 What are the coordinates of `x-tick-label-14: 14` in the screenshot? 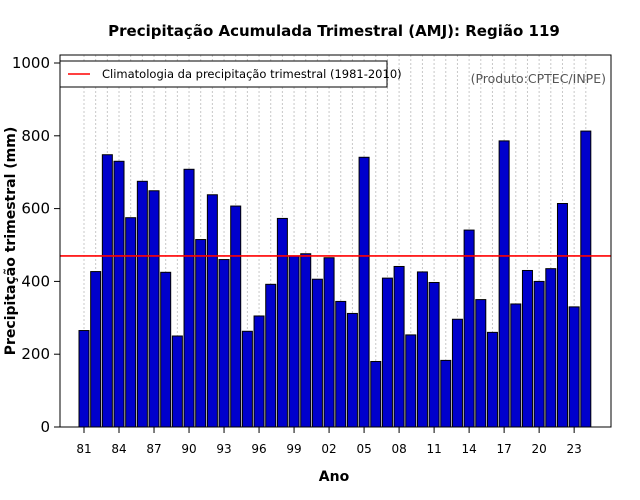 It's located at (468, 449).